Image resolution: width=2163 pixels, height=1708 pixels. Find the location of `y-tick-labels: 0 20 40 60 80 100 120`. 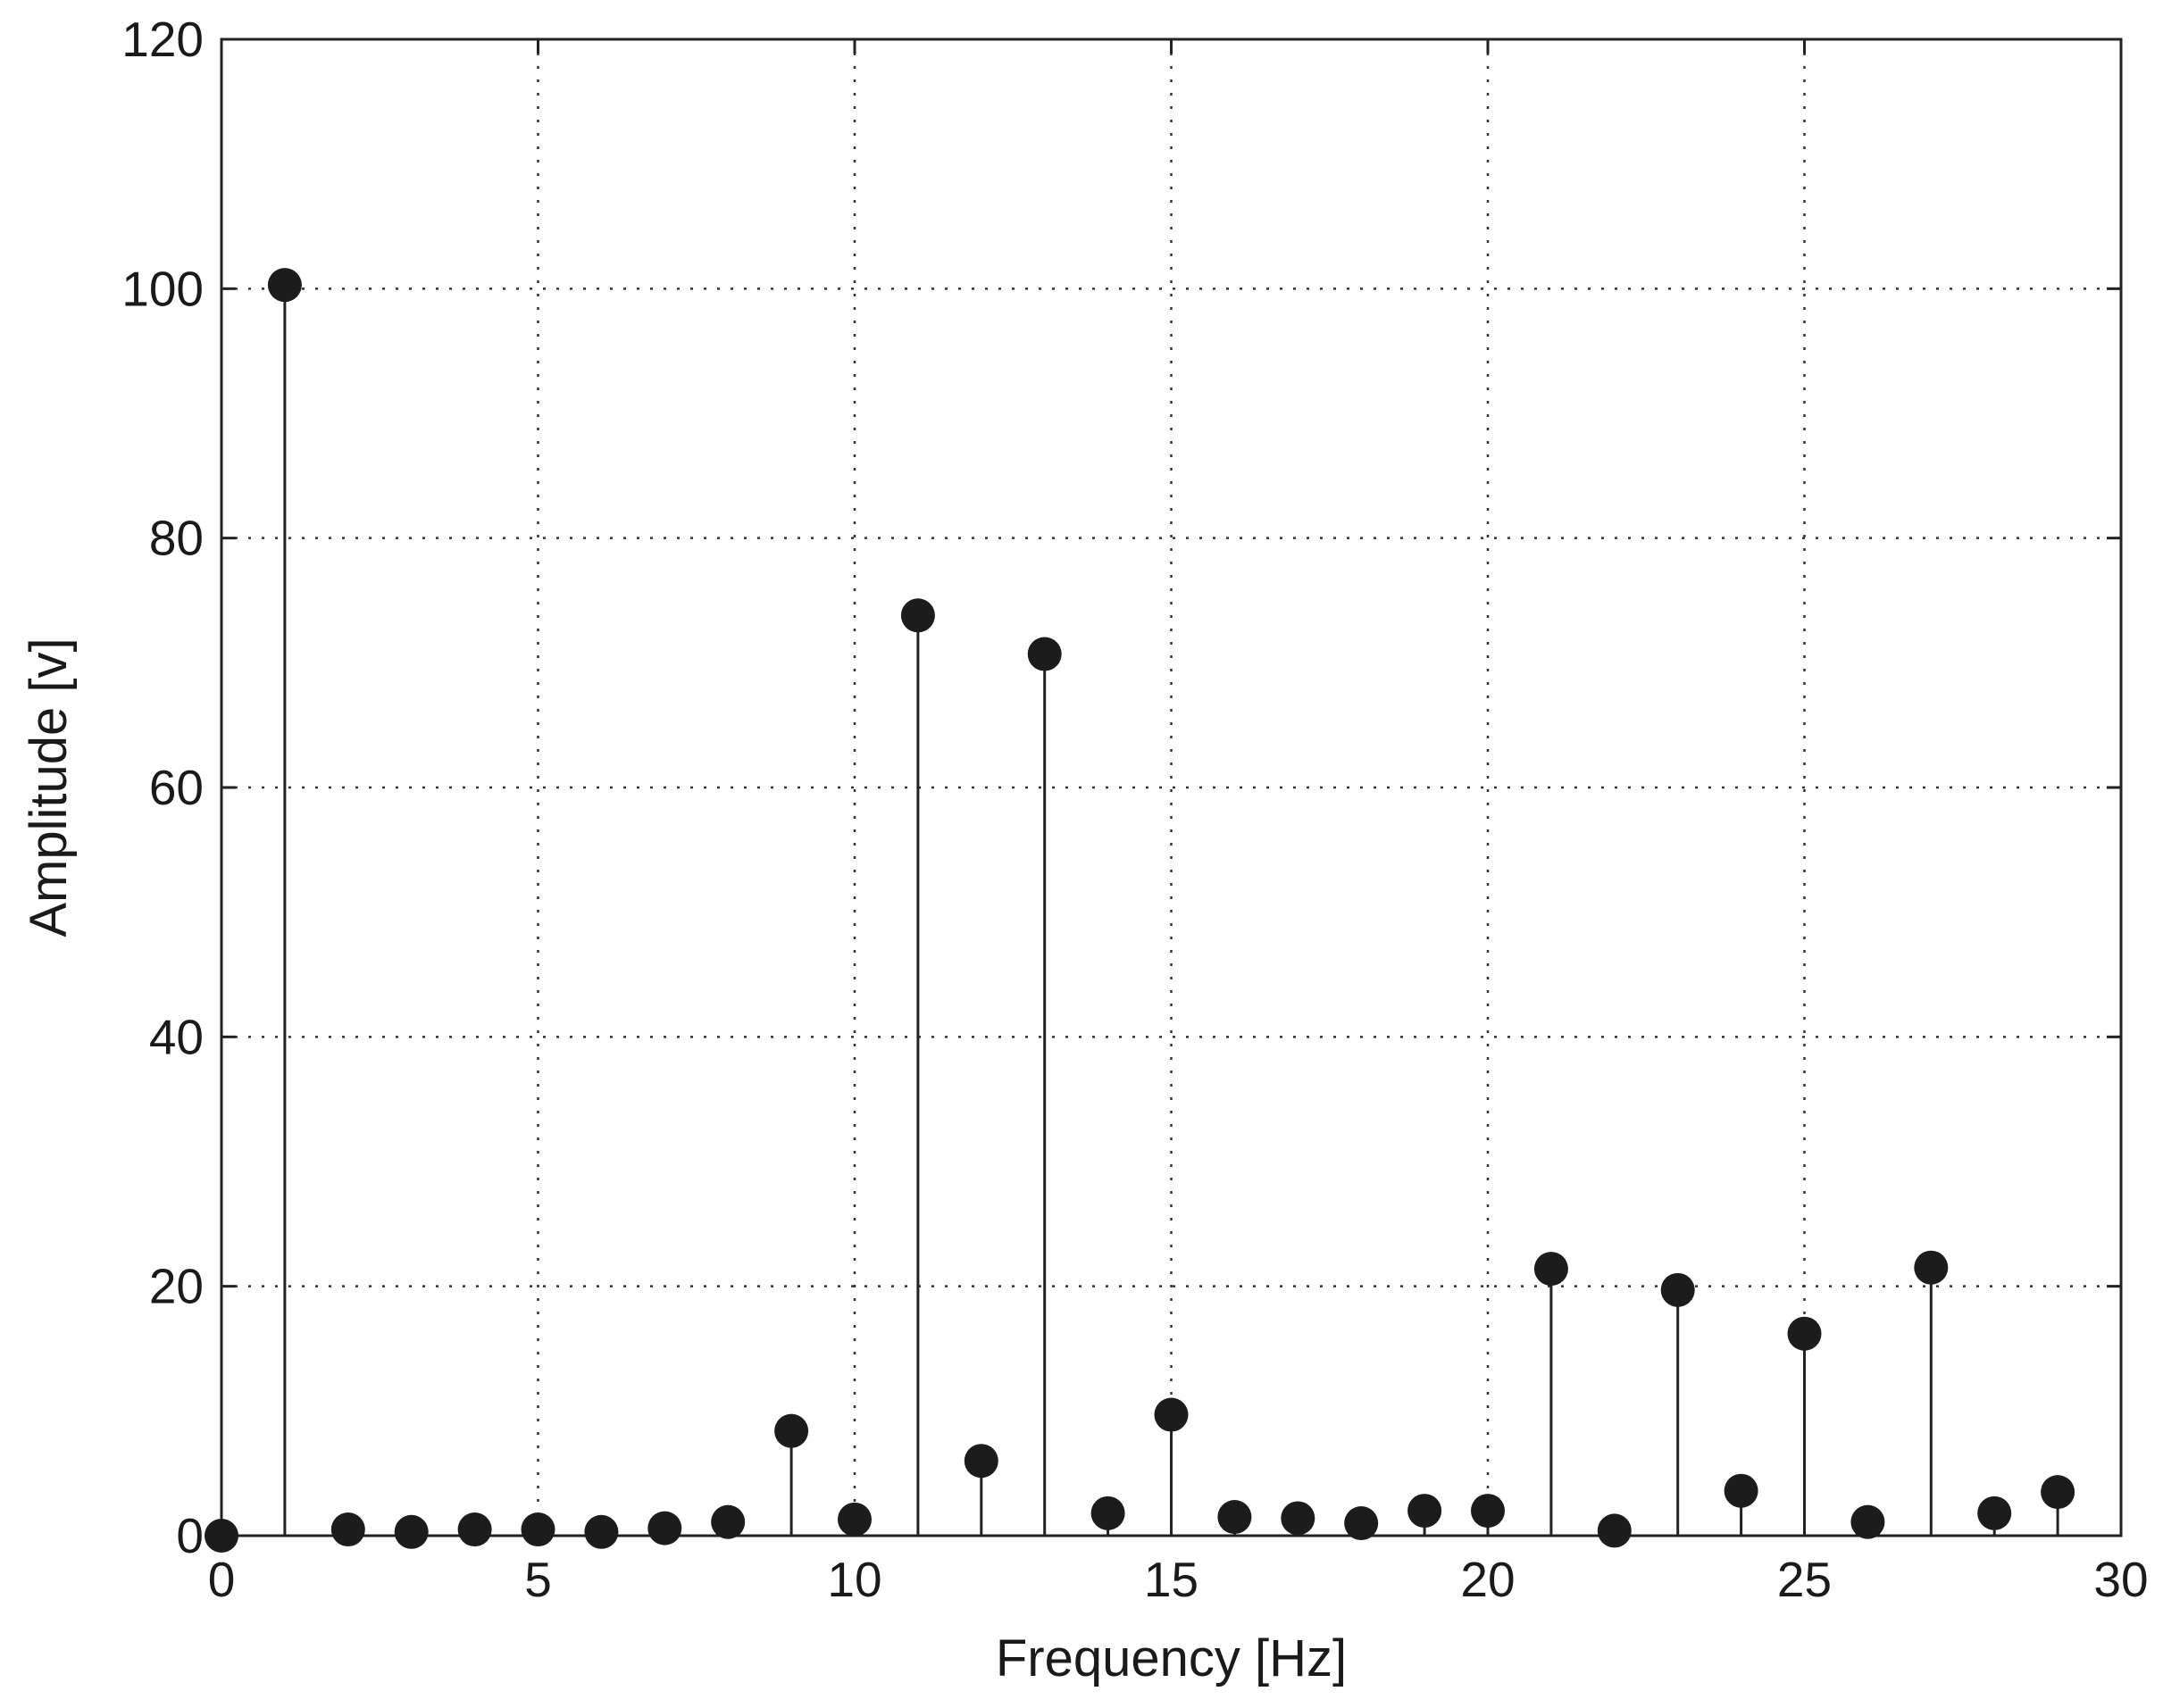

y-tick-labels: 0 20 40 60 80 100 120 is located at coordinates (163, 787).